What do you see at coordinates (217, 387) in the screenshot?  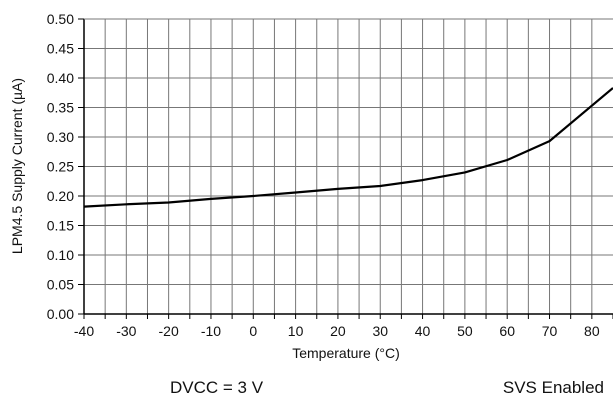 I see `condition-note-dvcc: DVCC = 3 V` at bounding box center [217, 387].